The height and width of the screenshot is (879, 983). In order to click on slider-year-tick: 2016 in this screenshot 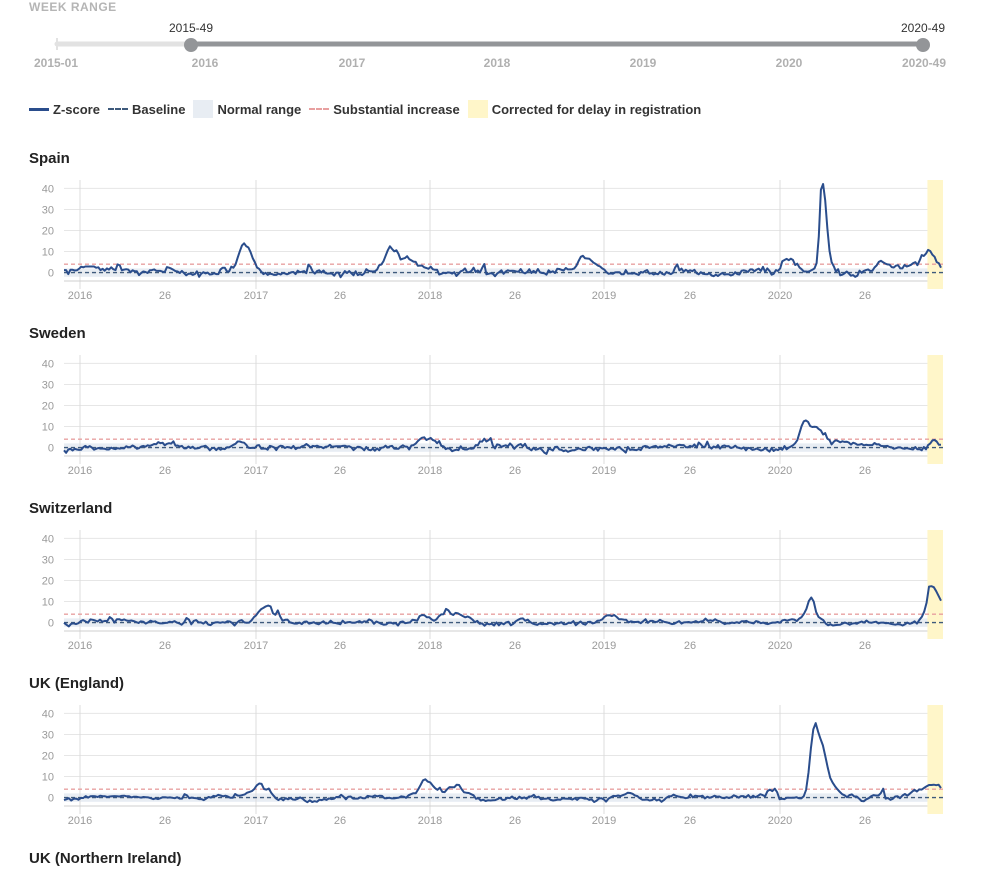, I will do `click(205, 63)`.